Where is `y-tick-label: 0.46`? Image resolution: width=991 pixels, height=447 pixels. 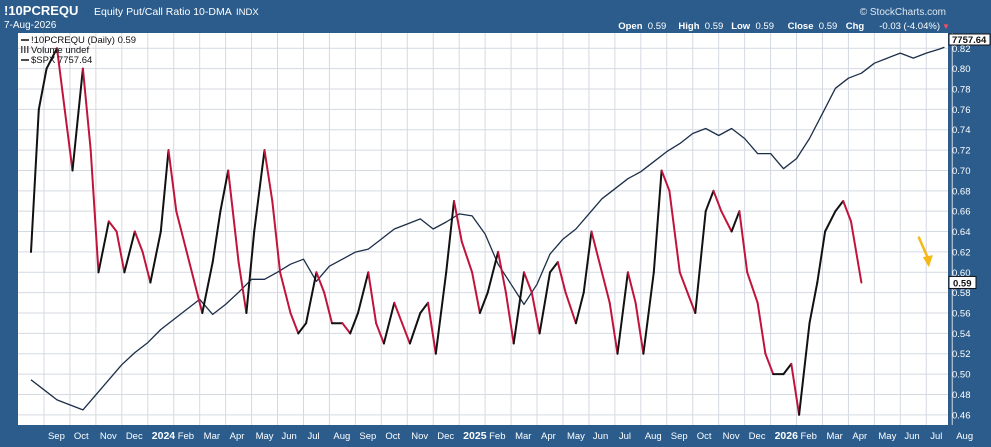 y-tick-label: 0.46 is located at coordinates (961, 415).